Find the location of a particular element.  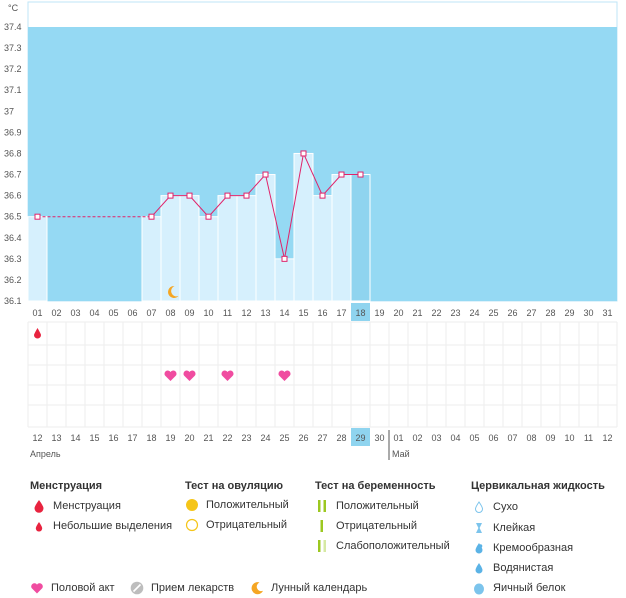

calendar-date-label: 02 is located at coordinates (417, 438).